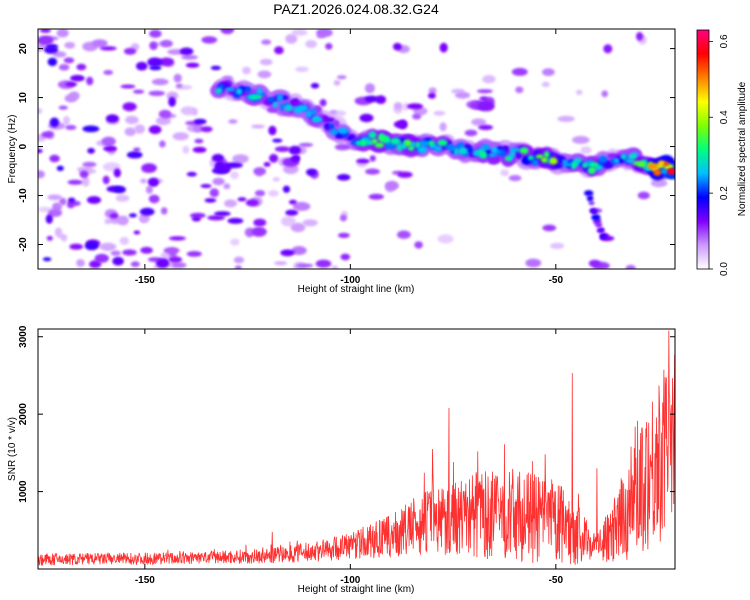 Image resolution: width=750 pixels, height=600 pixels. I want to click on chart-title: PAZ1.2026.024.08.32.G24, so click(356, 9).